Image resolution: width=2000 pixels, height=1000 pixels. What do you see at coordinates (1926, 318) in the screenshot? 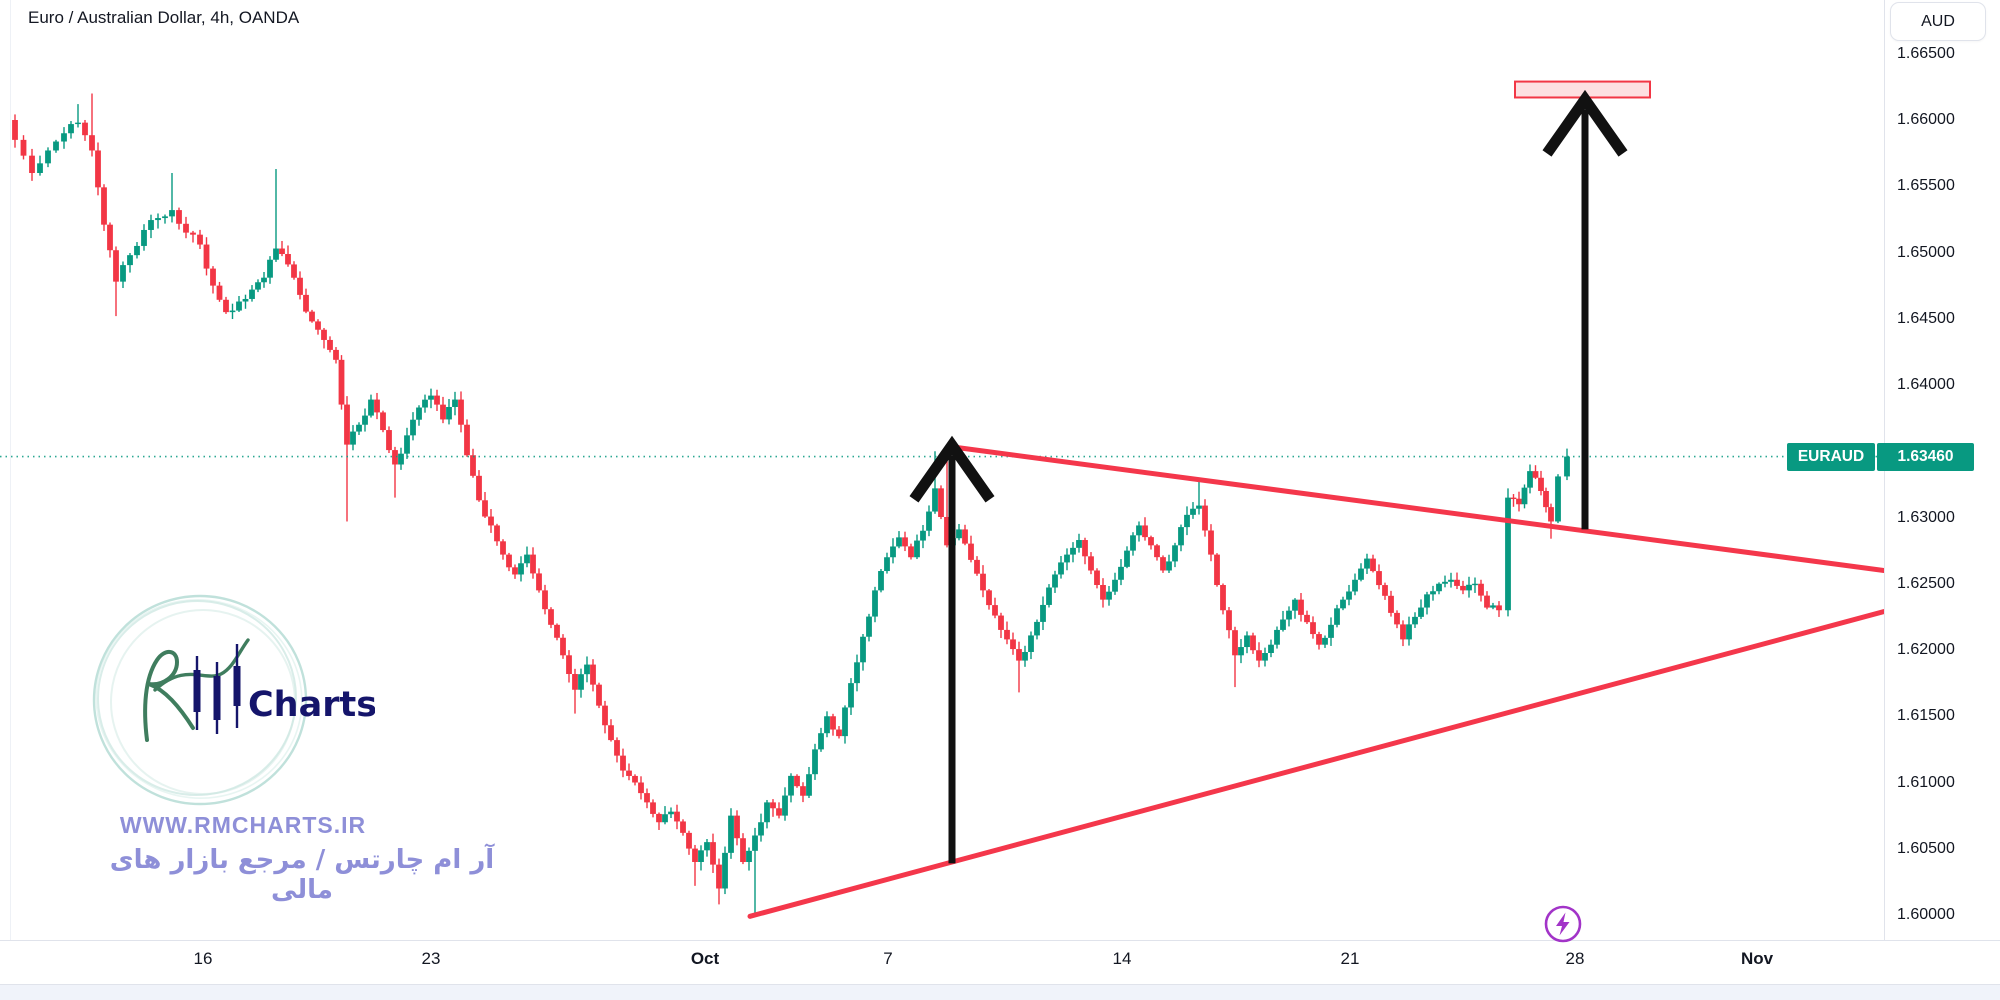
I see `price-tick-label: 1.64500` at bounding box center [1926, 318].